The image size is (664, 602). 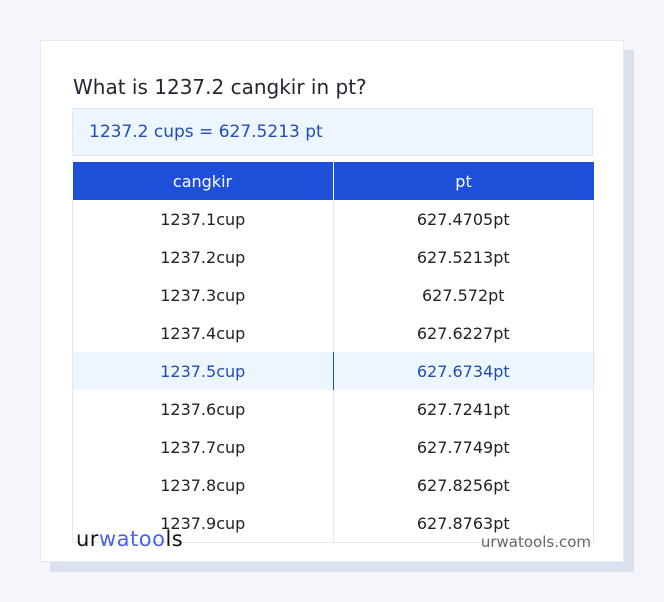 I want to click on table-row: 1237.3cup 627.572pt, so click(x=333, y=295).